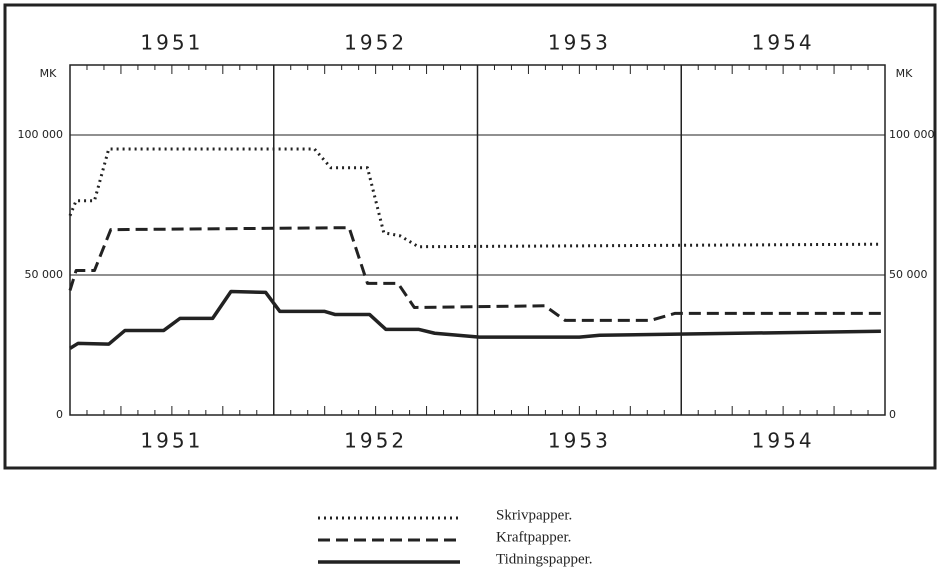 This screenshot has height=573, width=941. Describe the element at coordinates (171, 43) in the screenshot. I see `x-tick-label-top: 1951` at that location.